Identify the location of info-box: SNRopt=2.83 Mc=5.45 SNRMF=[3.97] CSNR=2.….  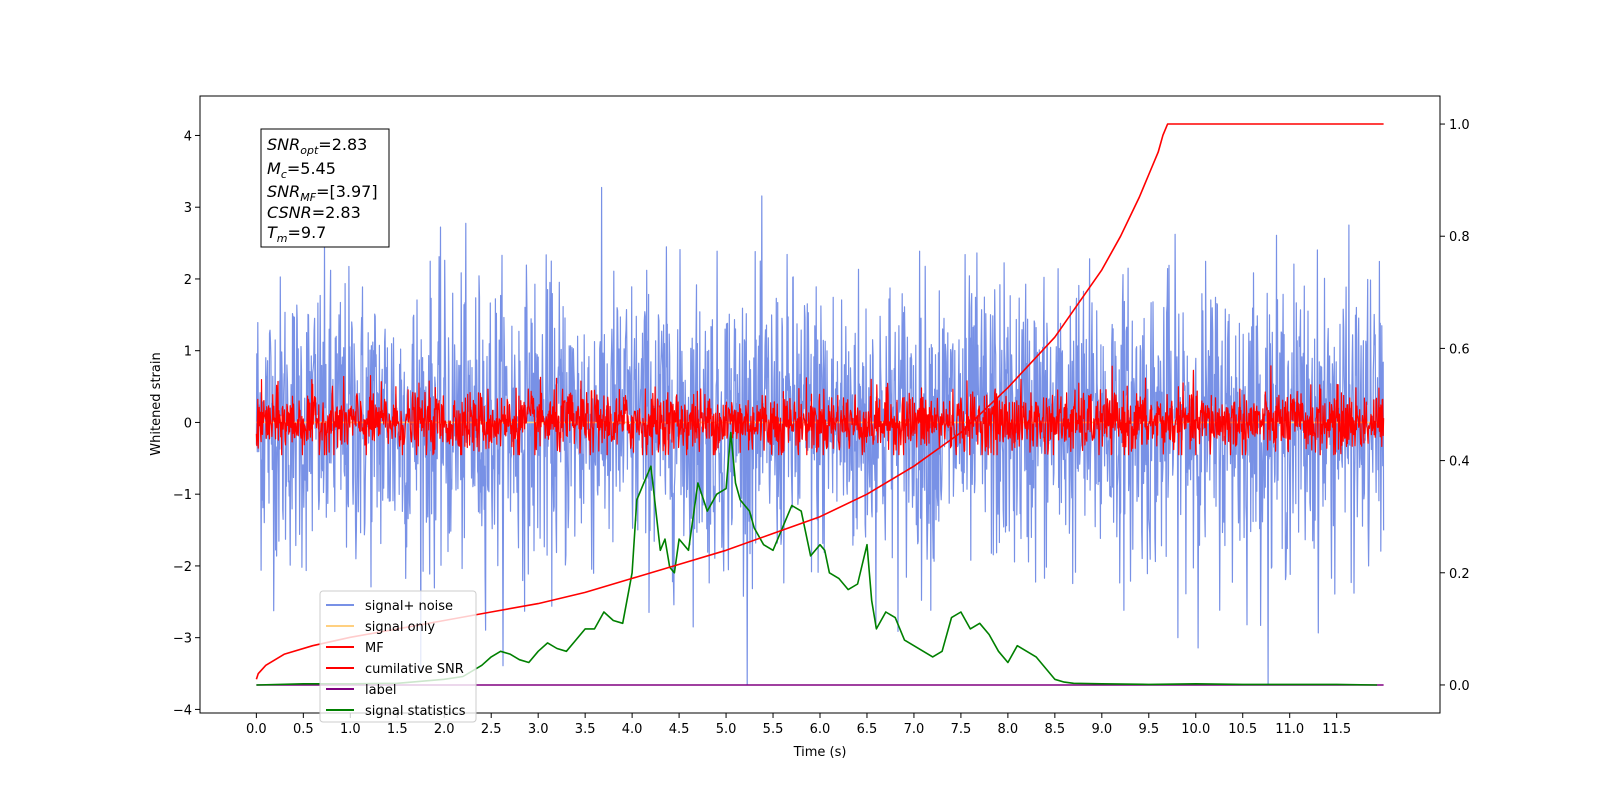
(325, 188).